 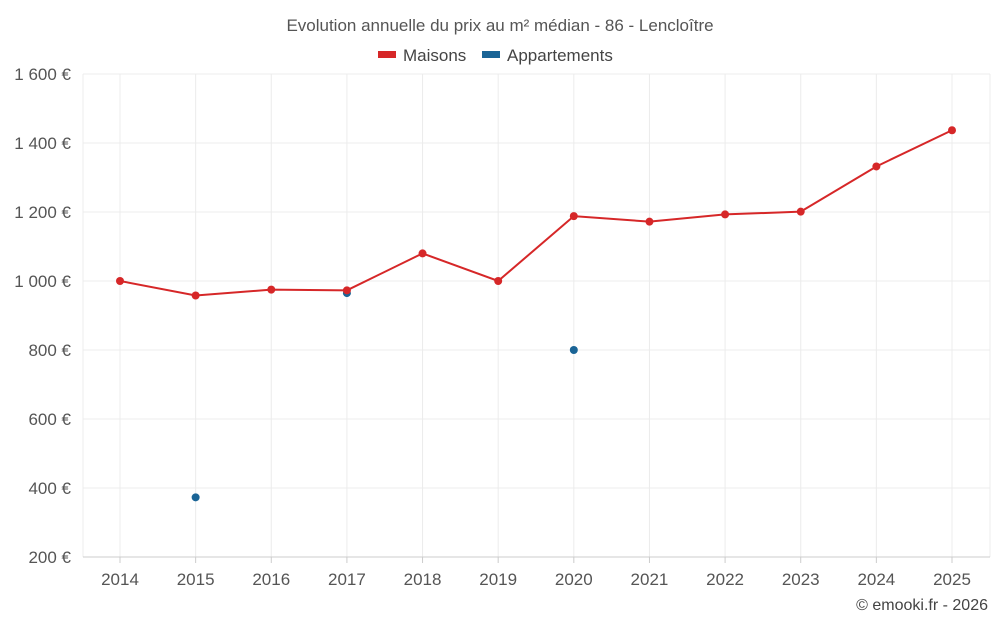 I want to click on x-tick-label: 2021, so click(x=650, y=579).